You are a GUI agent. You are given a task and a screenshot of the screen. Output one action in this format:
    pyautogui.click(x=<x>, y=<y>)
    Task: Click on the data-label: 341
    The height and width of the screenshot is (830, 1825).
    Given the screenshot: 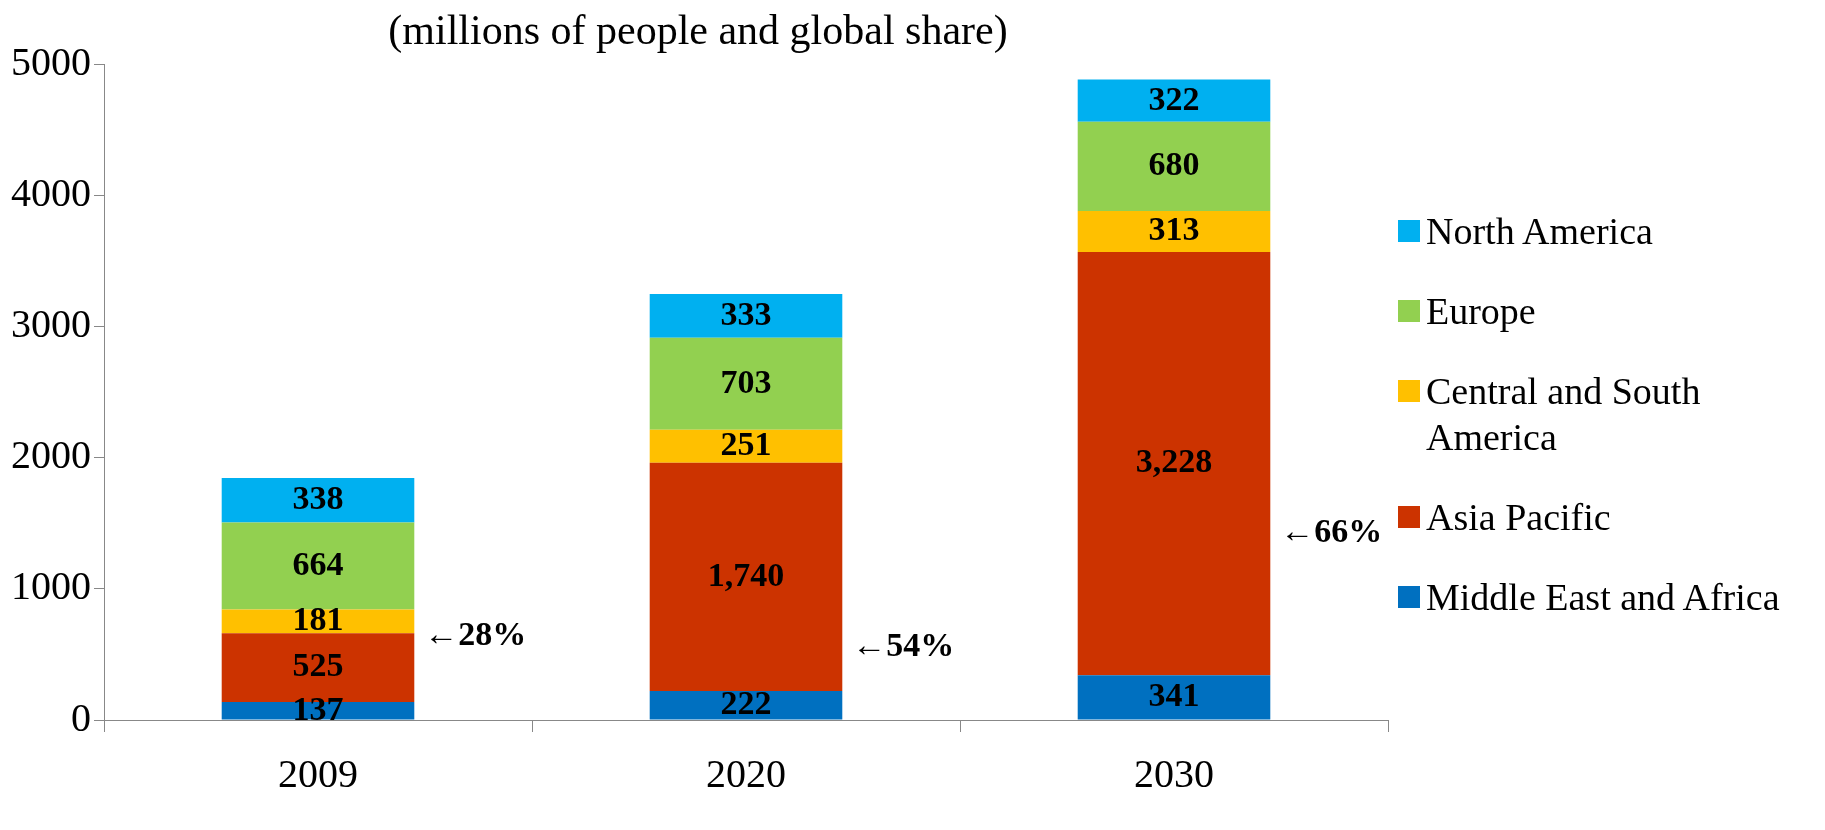 What is the action you would take?
    pyautogui.click(x=1174, y=695)
    